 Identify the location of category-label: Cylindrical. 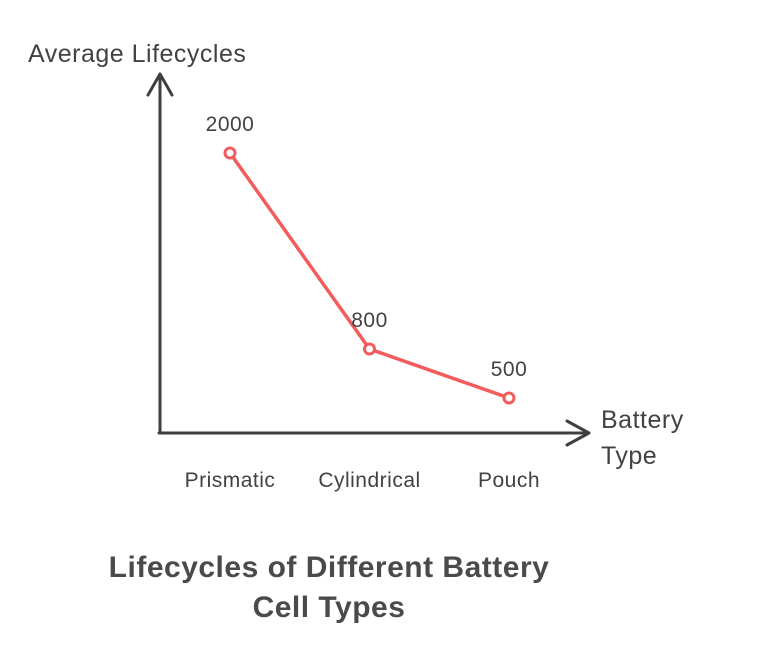
(369, 480).